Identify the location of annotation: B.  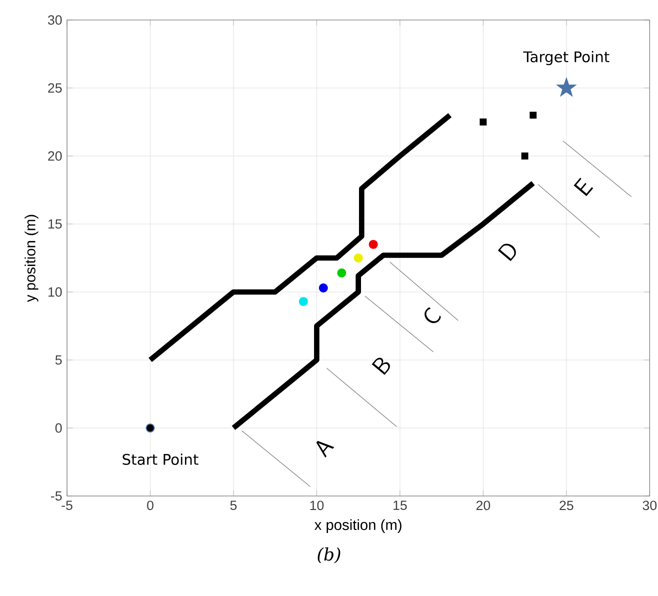
(381, 366).